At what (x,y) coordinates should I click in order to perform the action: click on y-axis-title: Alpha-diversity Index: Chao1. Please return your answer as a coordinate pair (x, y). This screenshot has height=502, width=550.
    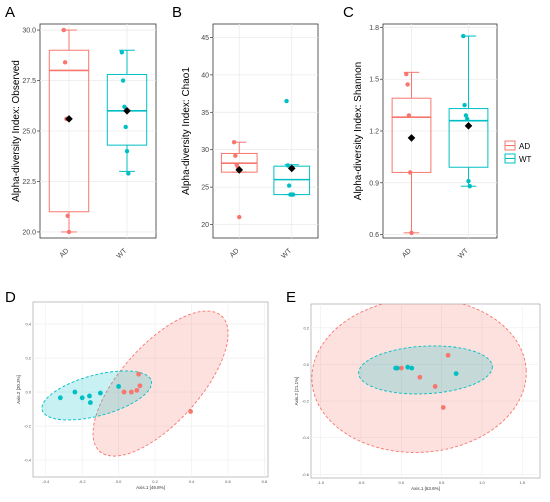
    Looking at the image, I should click on (186, 131).